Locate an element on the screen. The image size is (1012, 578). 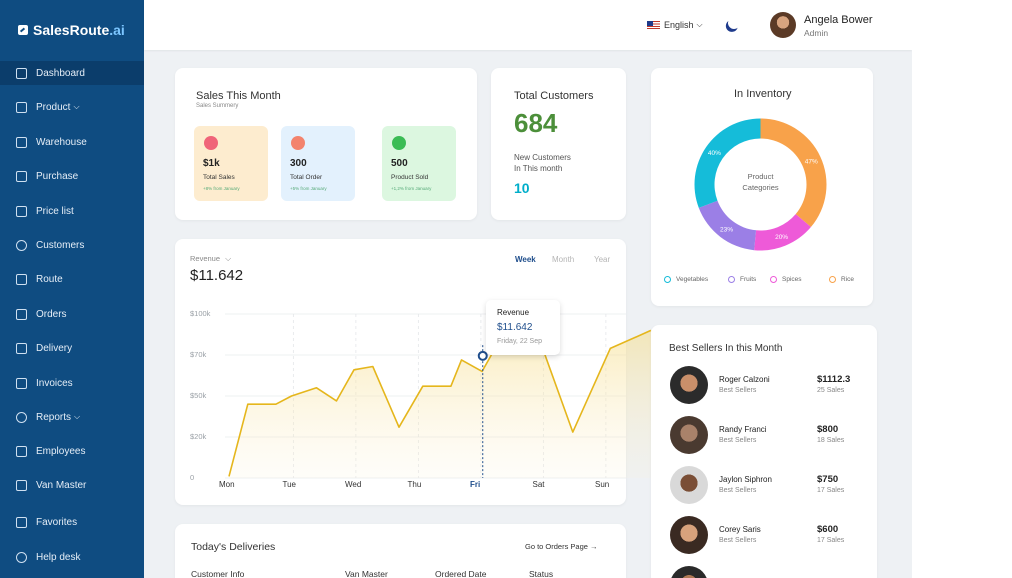
sidebar-item-customers: Customers is located at coordinates (72, 245).